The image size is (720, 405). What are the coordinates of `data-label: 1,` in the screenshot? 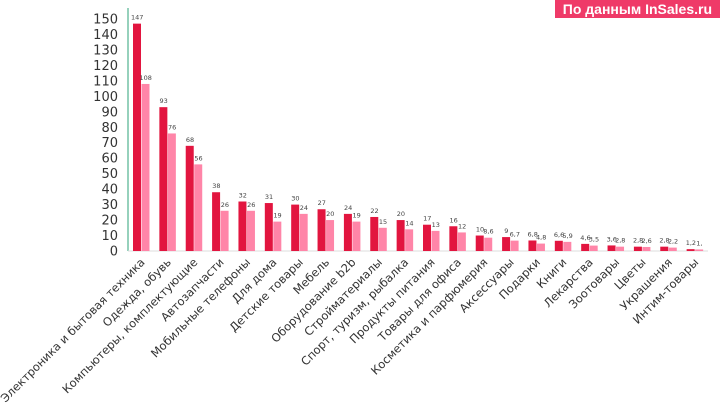 It's located at (699, 243).